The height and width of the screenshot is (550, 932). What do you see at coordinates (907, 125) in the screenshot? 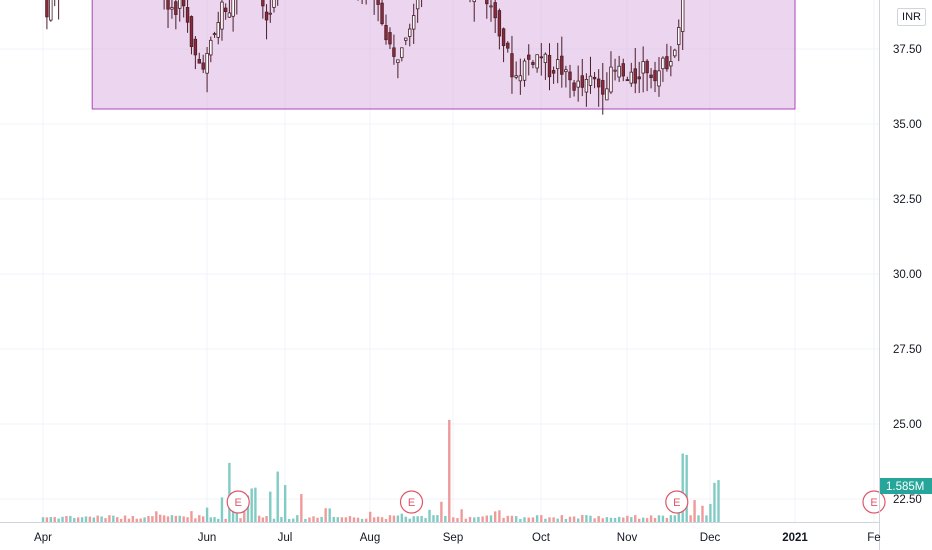
I see `y-tick-label: 35.00` at bounding box center [907, 125].